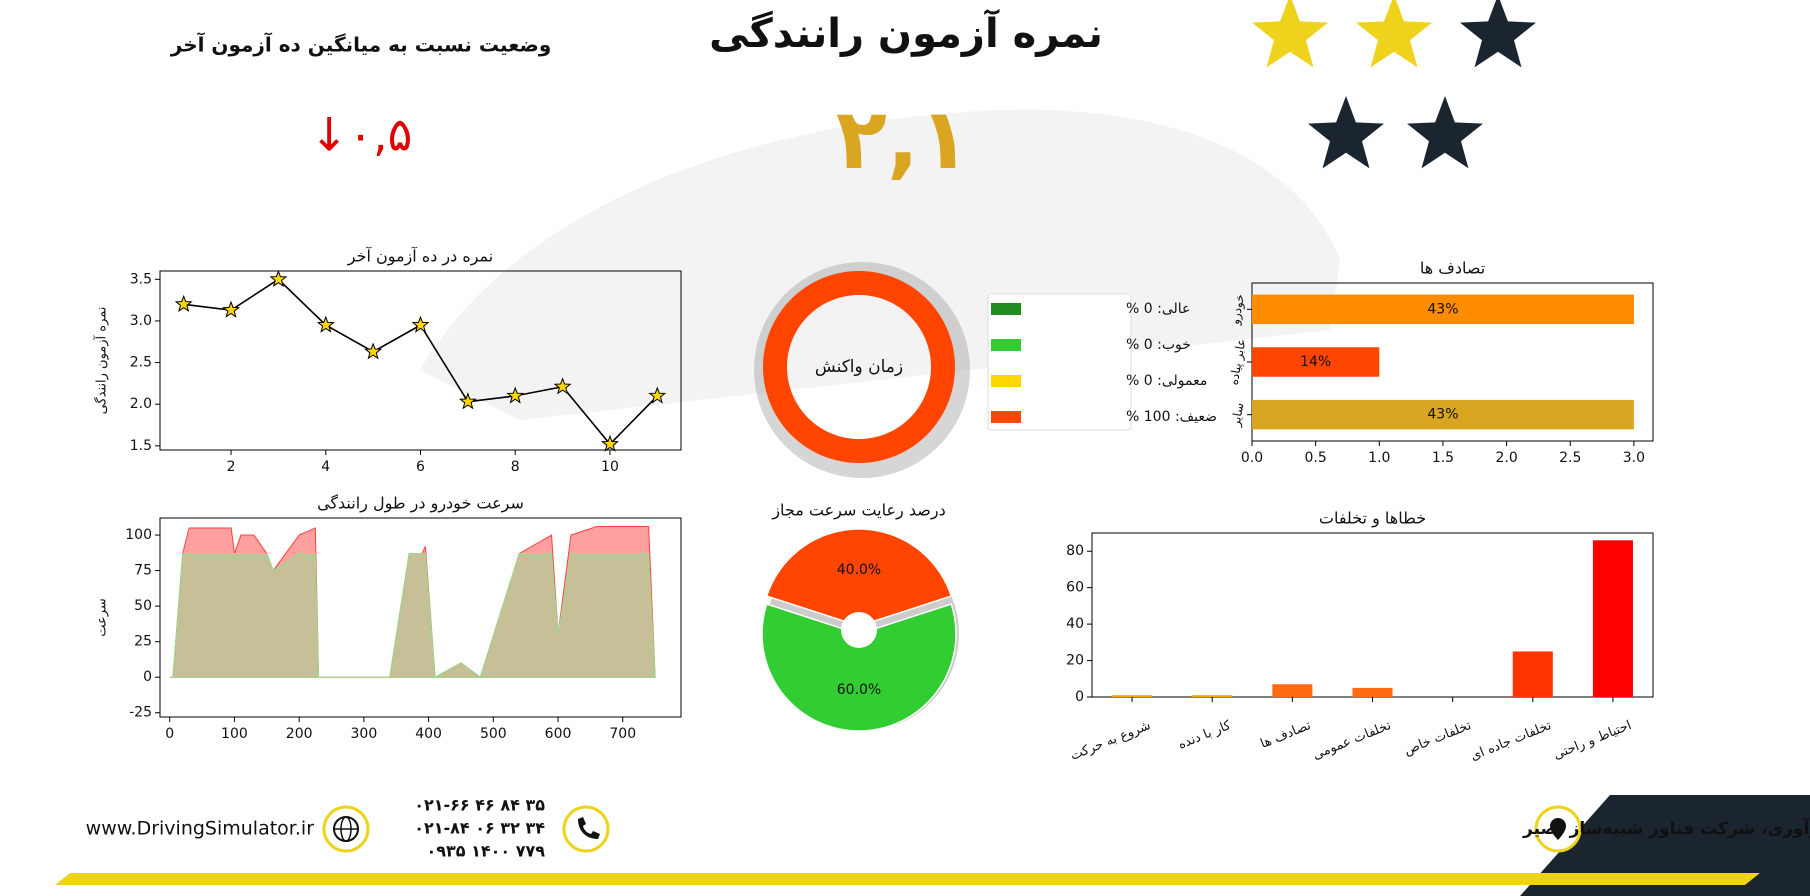 The width and height of the screenshot is (1810, 896). Describe the element at coordinates (1059, 362) in the screenshot. I see `legend-box` at that location.